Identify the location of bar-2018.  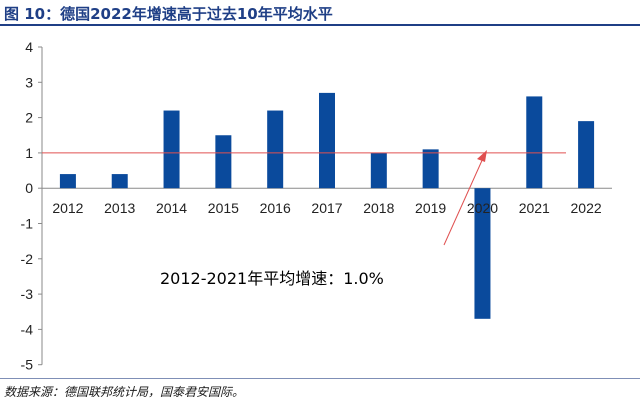
(378, 170).